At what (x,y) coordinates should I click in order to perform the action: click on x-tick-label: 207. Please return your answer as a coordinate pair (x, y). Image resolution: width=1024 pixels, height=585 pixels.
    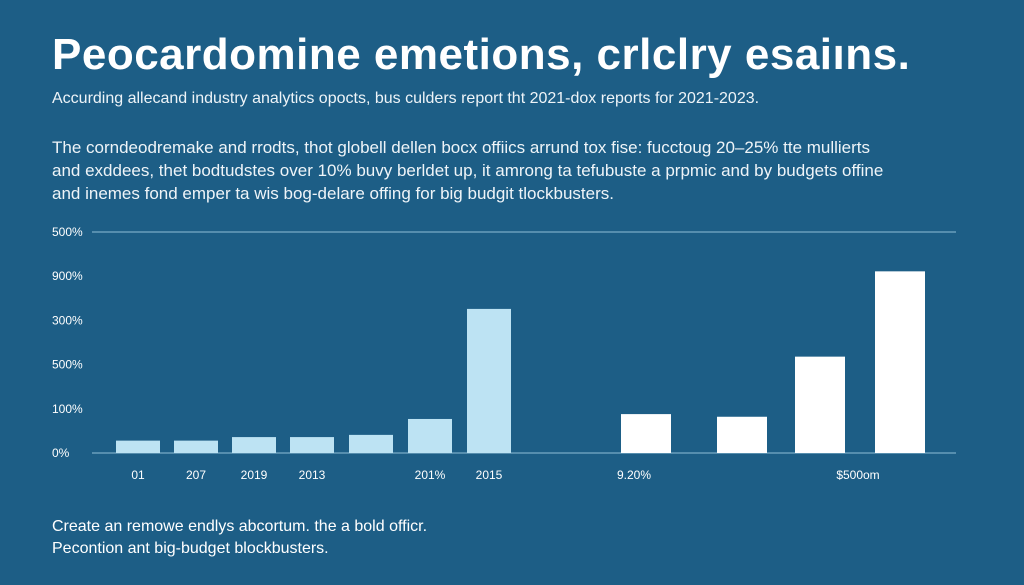
    Looking at the image, I should click on (196, 475).